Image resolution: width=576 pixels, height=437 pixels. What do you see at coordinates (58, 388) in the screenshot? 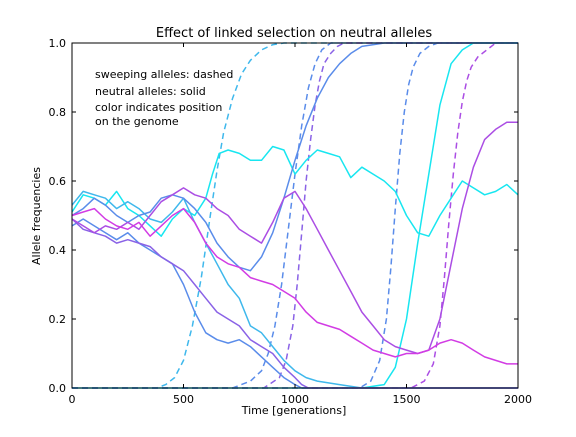
I see `y-tick-label: 0.0` at bounding box center [58, 388].